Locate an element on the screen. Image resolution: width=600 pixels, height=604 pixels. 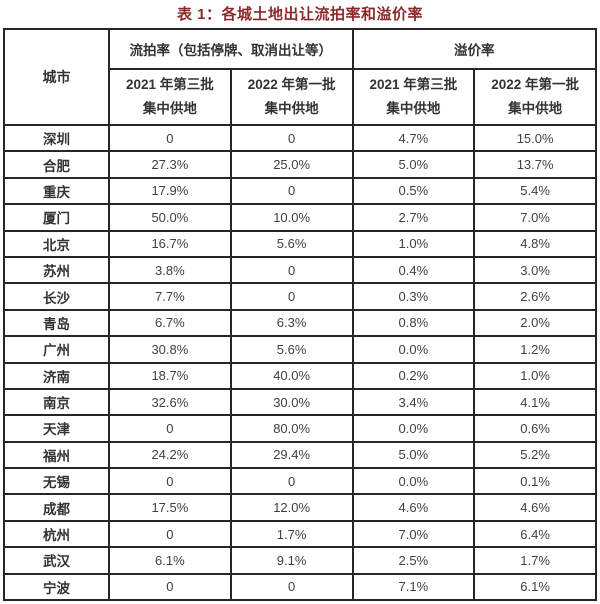
column-group-failure-rate: 流拍率（包括停牌、取消出让等） is located at coordinates (231, 49).